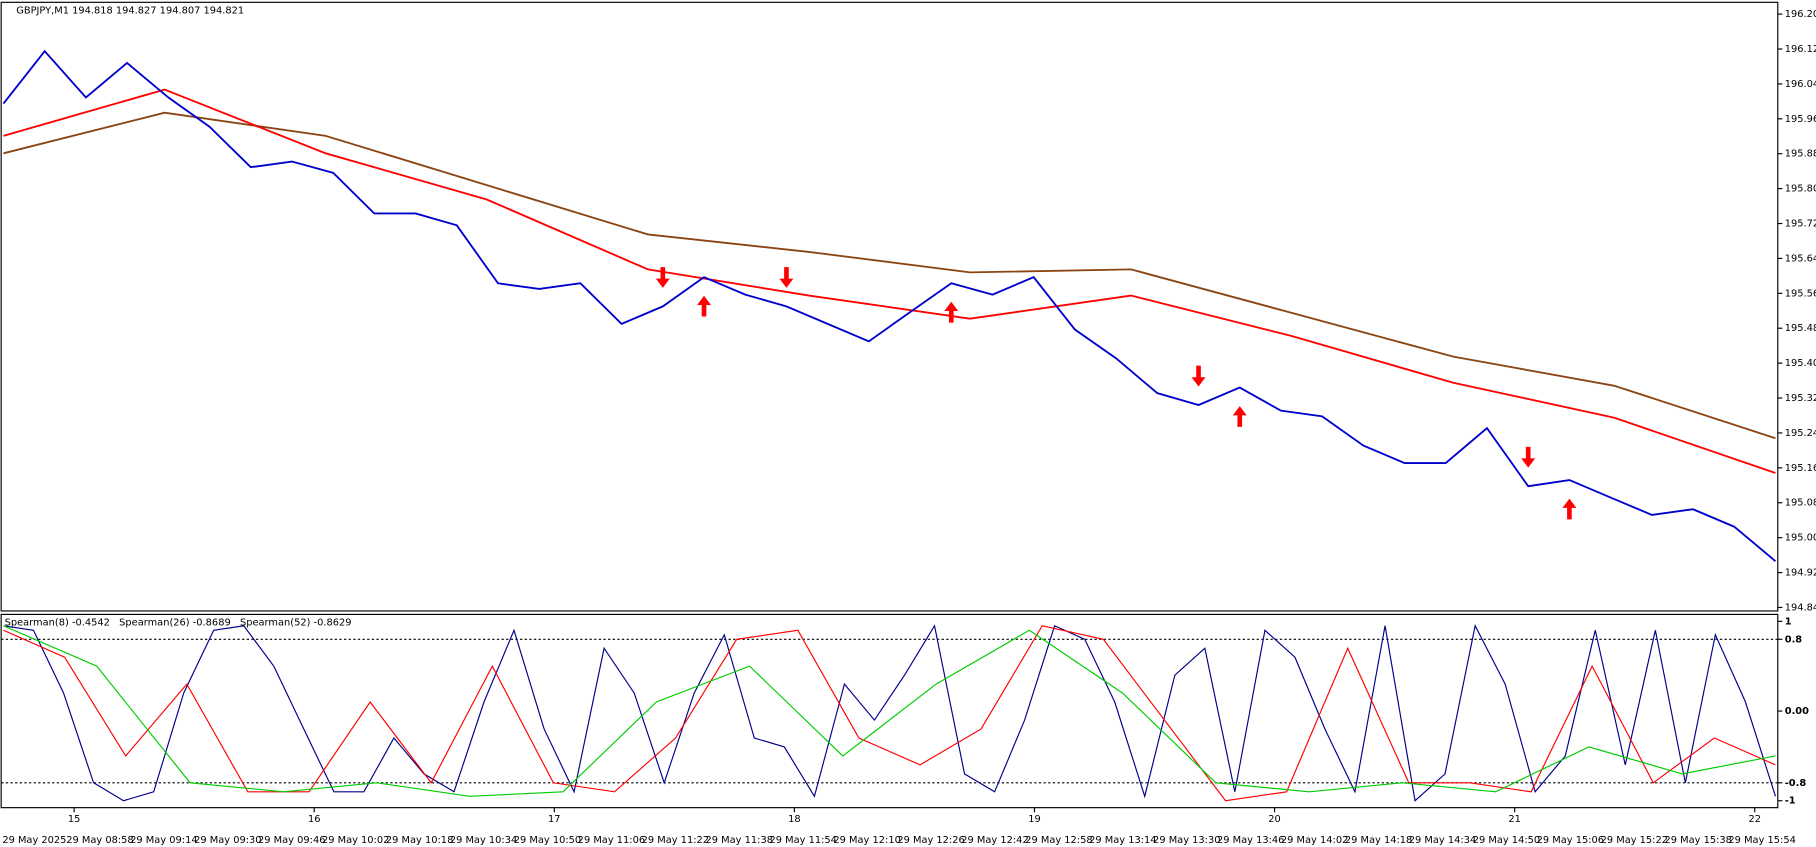 This screenshot has width=1816, height=847. Describe the element at coordinates (1788, 621) in the screenshot. I see `y-tick-label: 1` at that location.